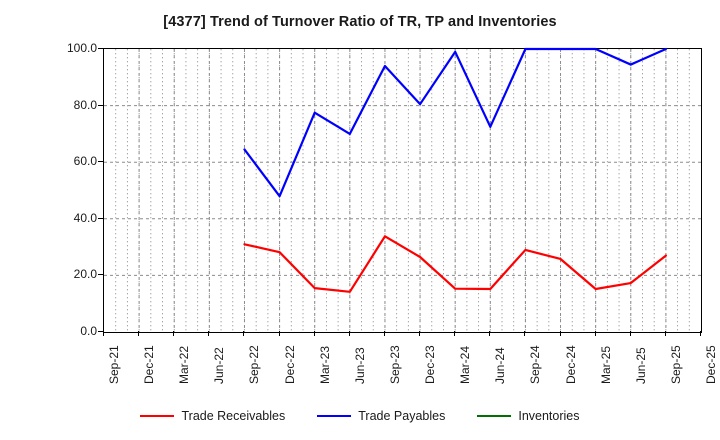 The width and height of the screenshot is (720, 440). Describe the element at coordinates (184, 364) in the screenshot. I see `x-tick-label: Mar-22` at that location.